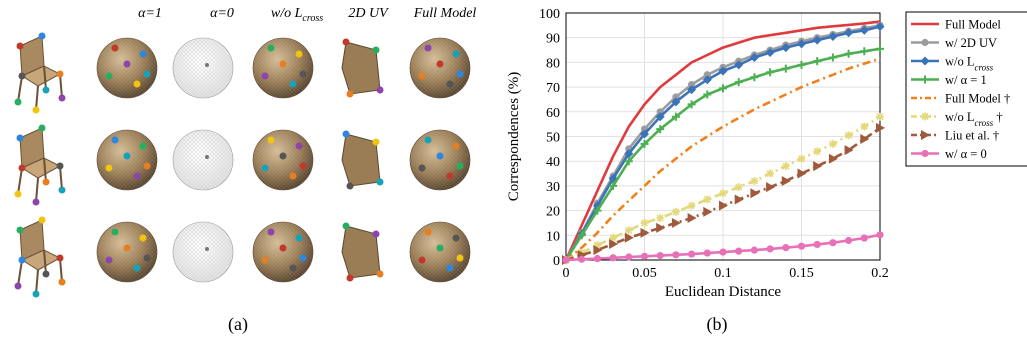  I want to click on y-tick-label: 100, so click(549, 14).